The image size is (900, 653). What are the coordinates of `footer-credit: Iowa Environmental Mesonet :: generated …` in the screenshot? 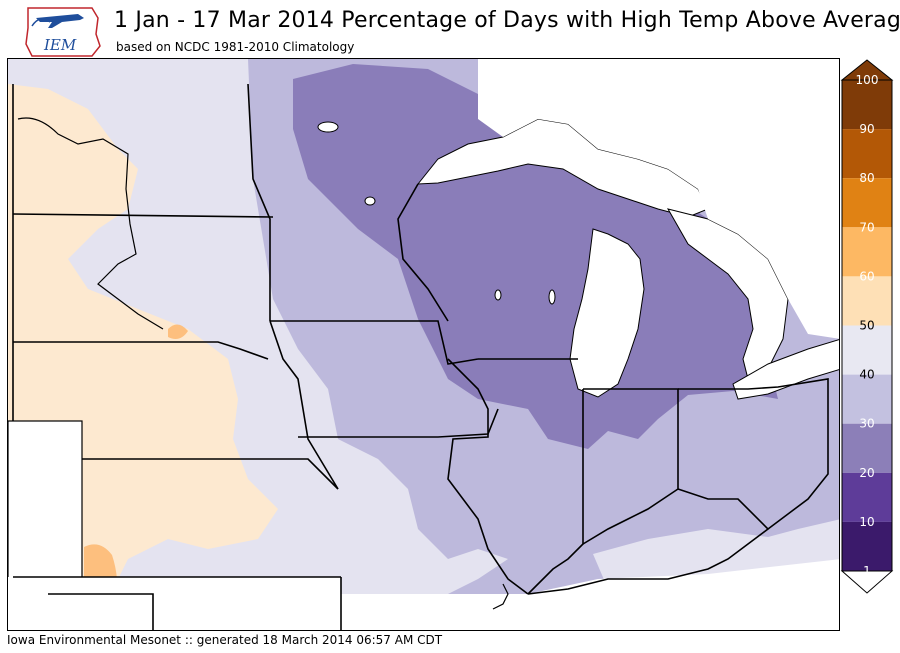 It's located at (225, 640).